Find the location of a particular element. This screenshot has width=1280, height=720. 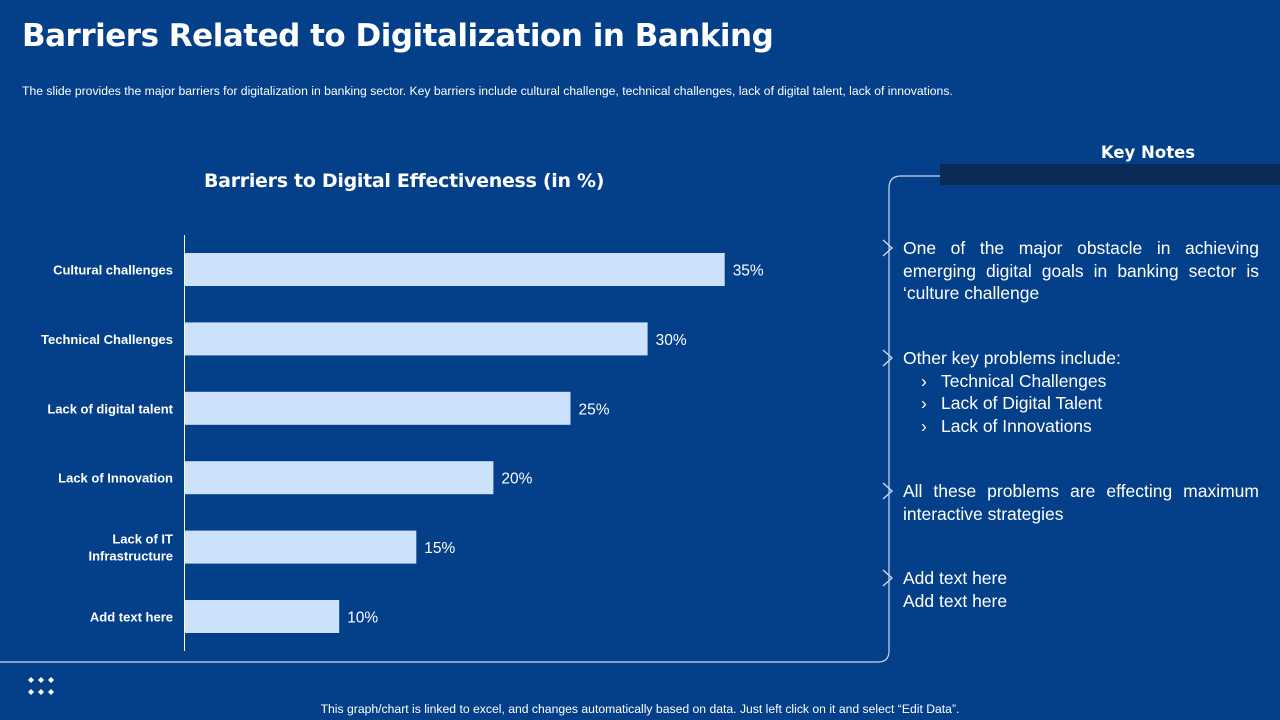

category-label: Add text here is located at coordinates (131, 617).